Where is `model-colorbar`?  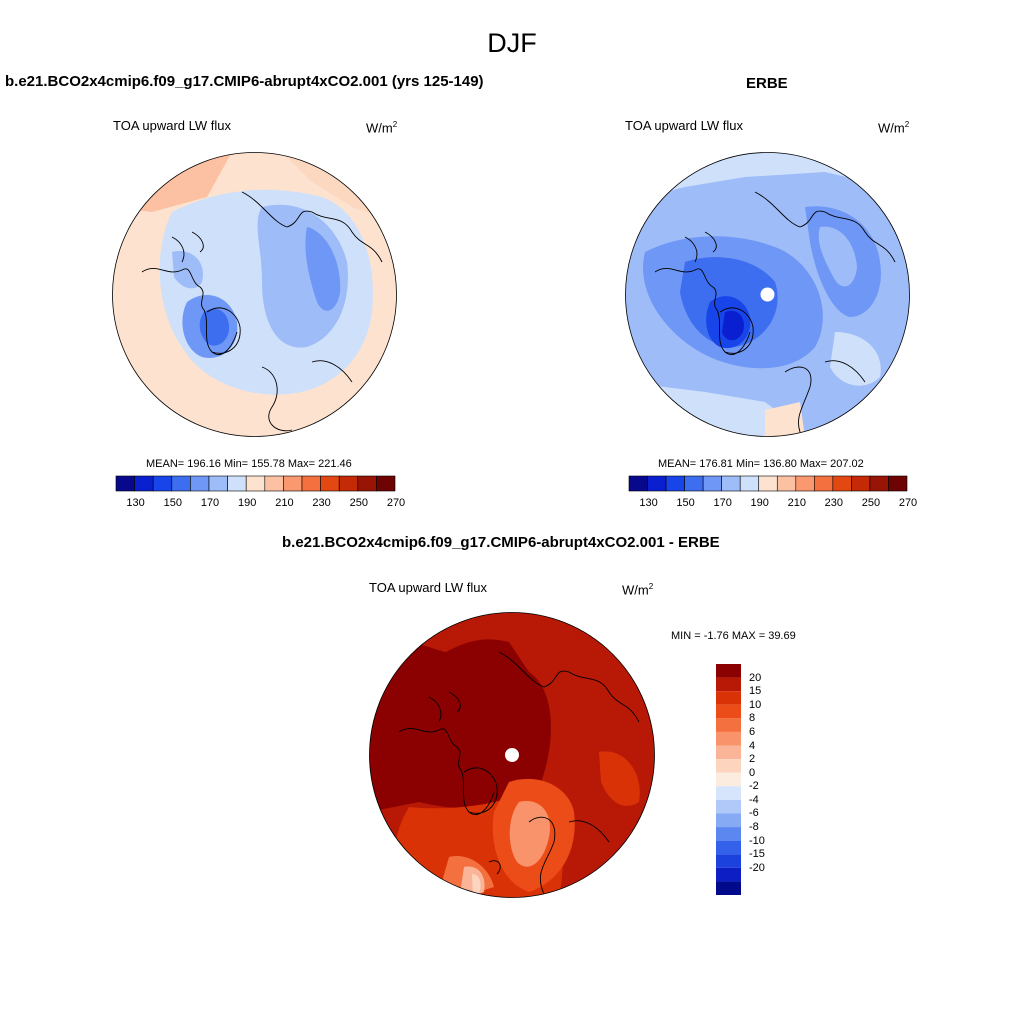 model-colorbar is located at coordinates (255, 483).